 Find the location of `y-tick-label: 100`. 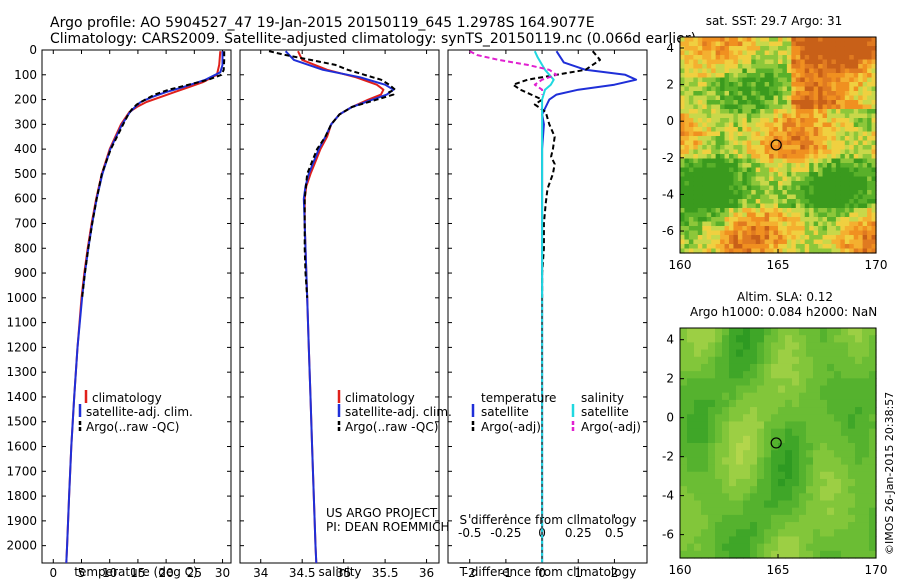

y-tick-label: 100 is located at coordinates (25, 75).